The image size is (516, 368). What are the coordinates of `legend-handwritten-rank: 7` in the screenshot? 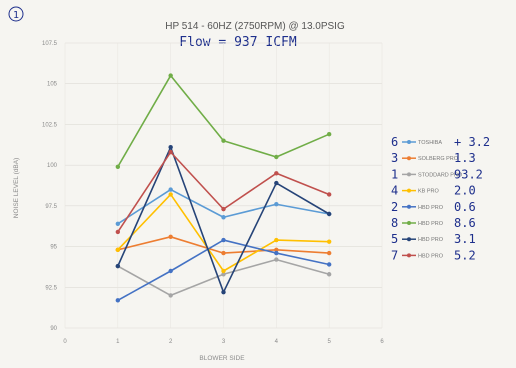 It's located at (394, 255).